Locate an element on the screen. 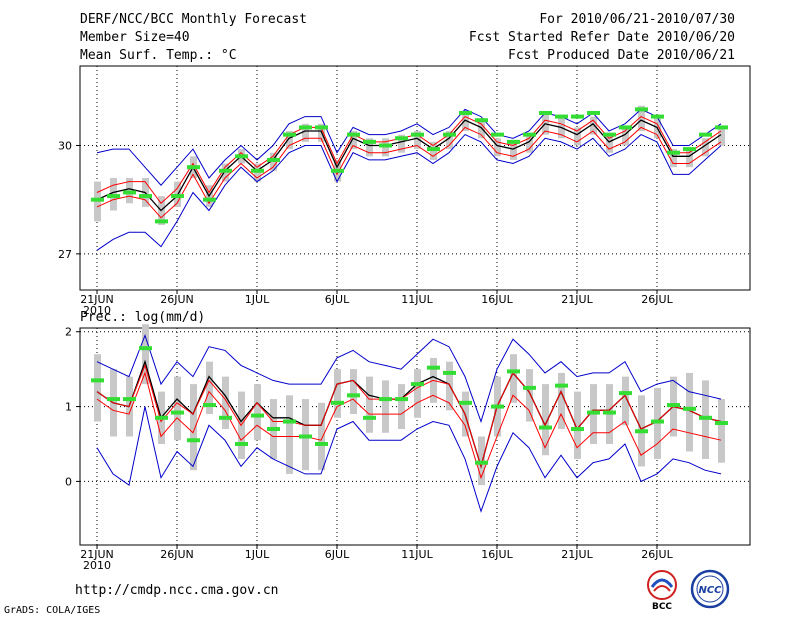 The height and width of the screenshot is (618, 800). forecast-period: For 2010/06/21-2010/07/30 is located at coordinates (637, 19).